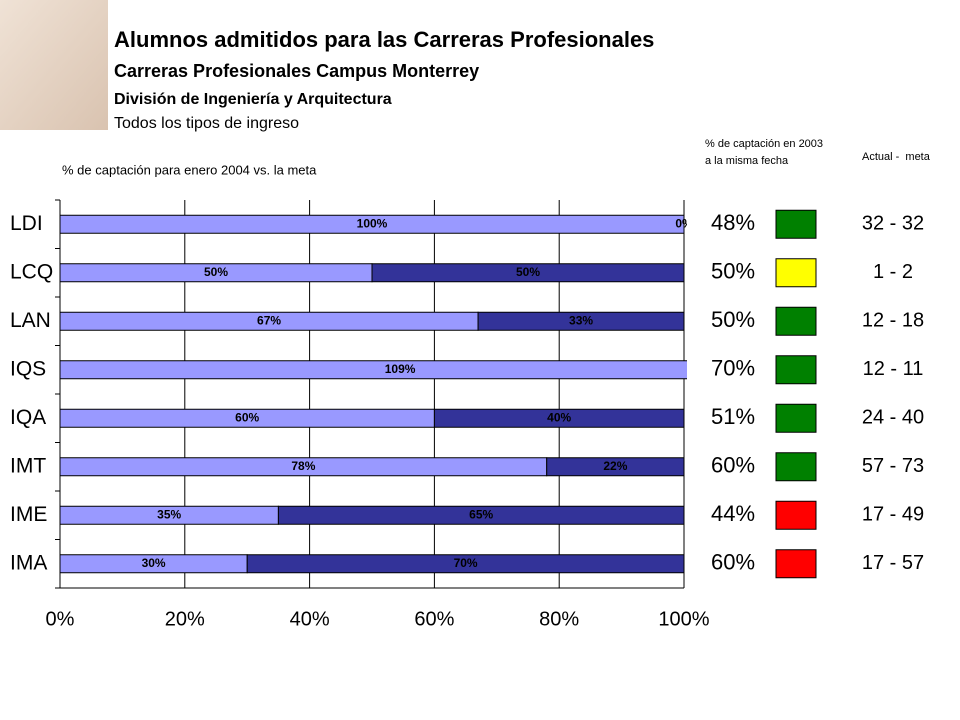 The image size is (960, 720). What do you see at coordinates (54, 65) in the screenshot?
I see `photo` at bounding box center [54, 65].